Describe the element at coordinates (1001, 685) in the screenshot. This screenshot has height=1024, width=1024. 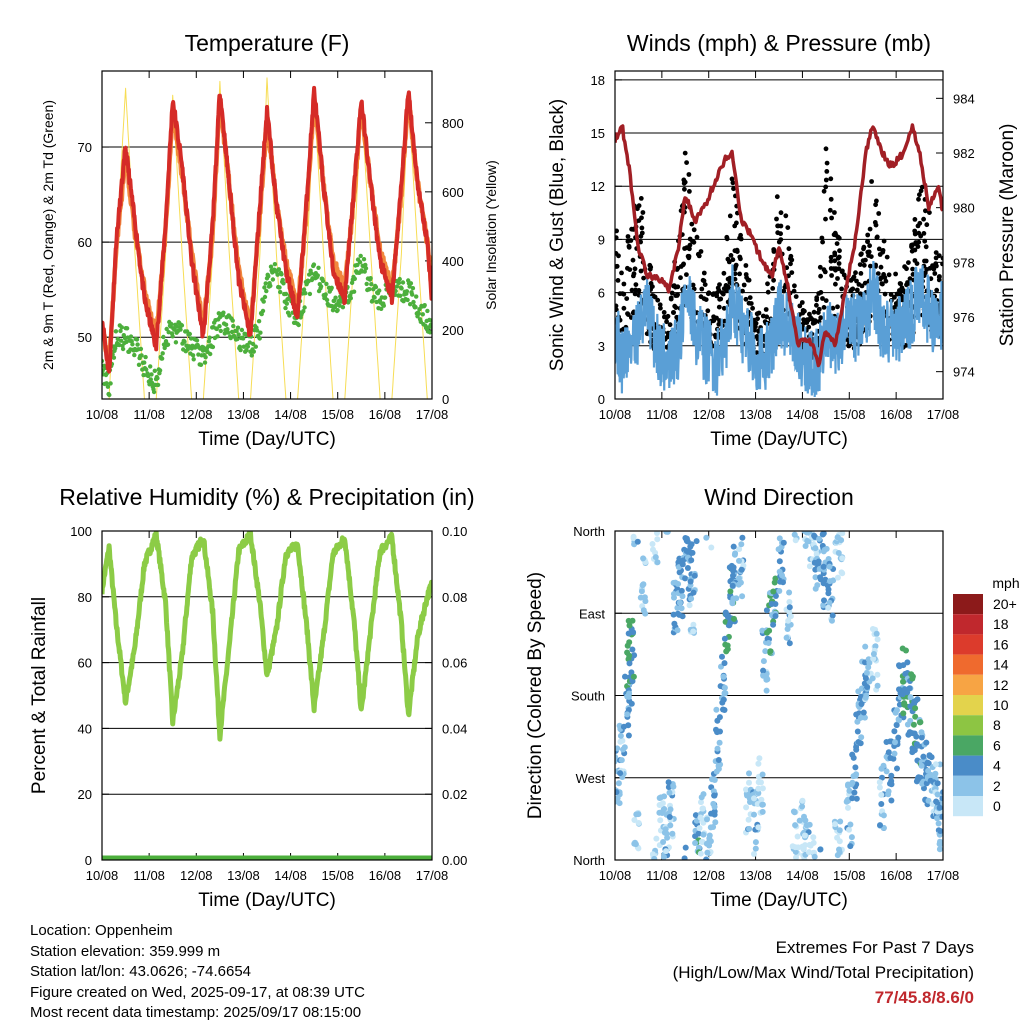
I see `legend-label: 12` at that location.